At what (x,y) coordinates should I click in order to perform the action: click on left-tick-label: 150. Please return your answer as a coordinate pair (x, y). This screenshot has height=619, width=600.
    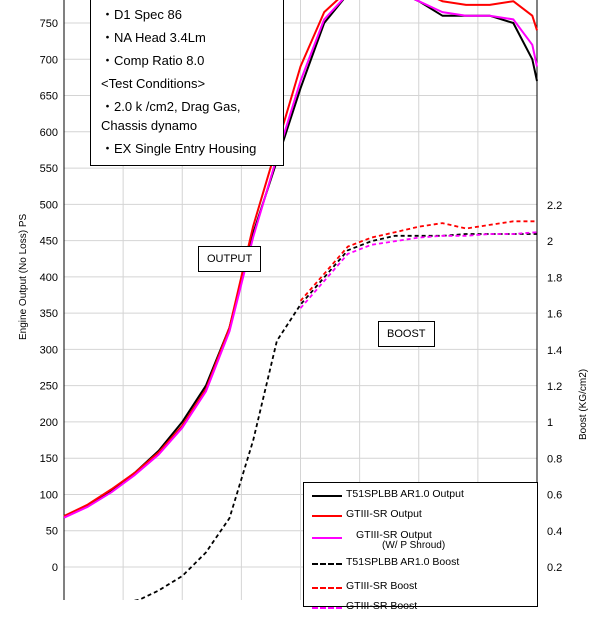
    Looking at the image, I should click on (49, 459).